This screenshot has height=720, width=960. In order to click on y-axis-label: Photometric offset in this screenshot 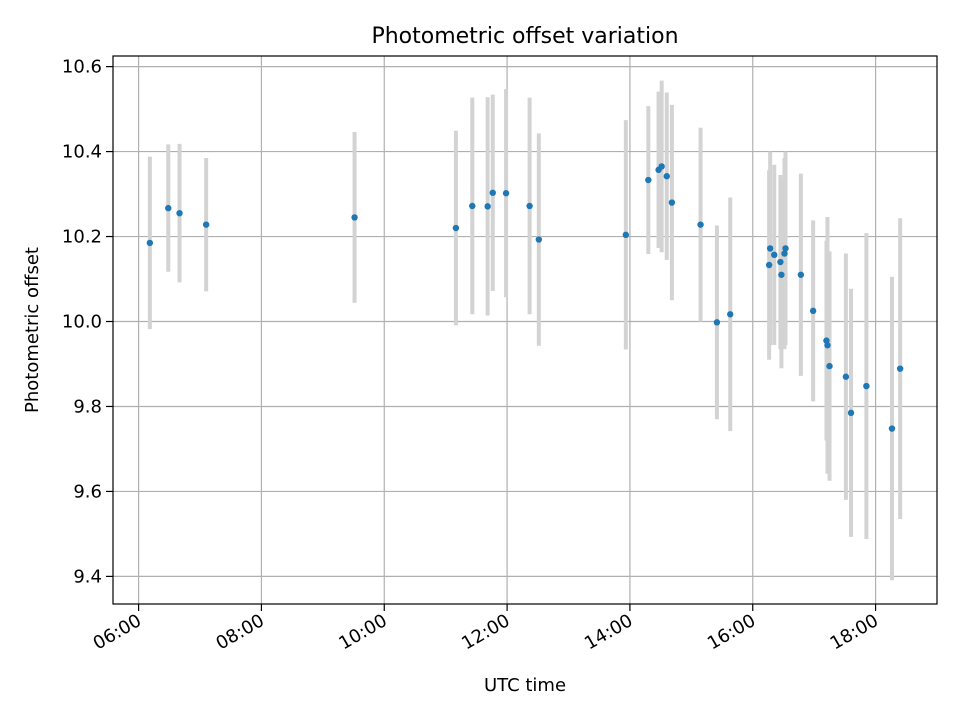, I will do `click(32, 330)`.